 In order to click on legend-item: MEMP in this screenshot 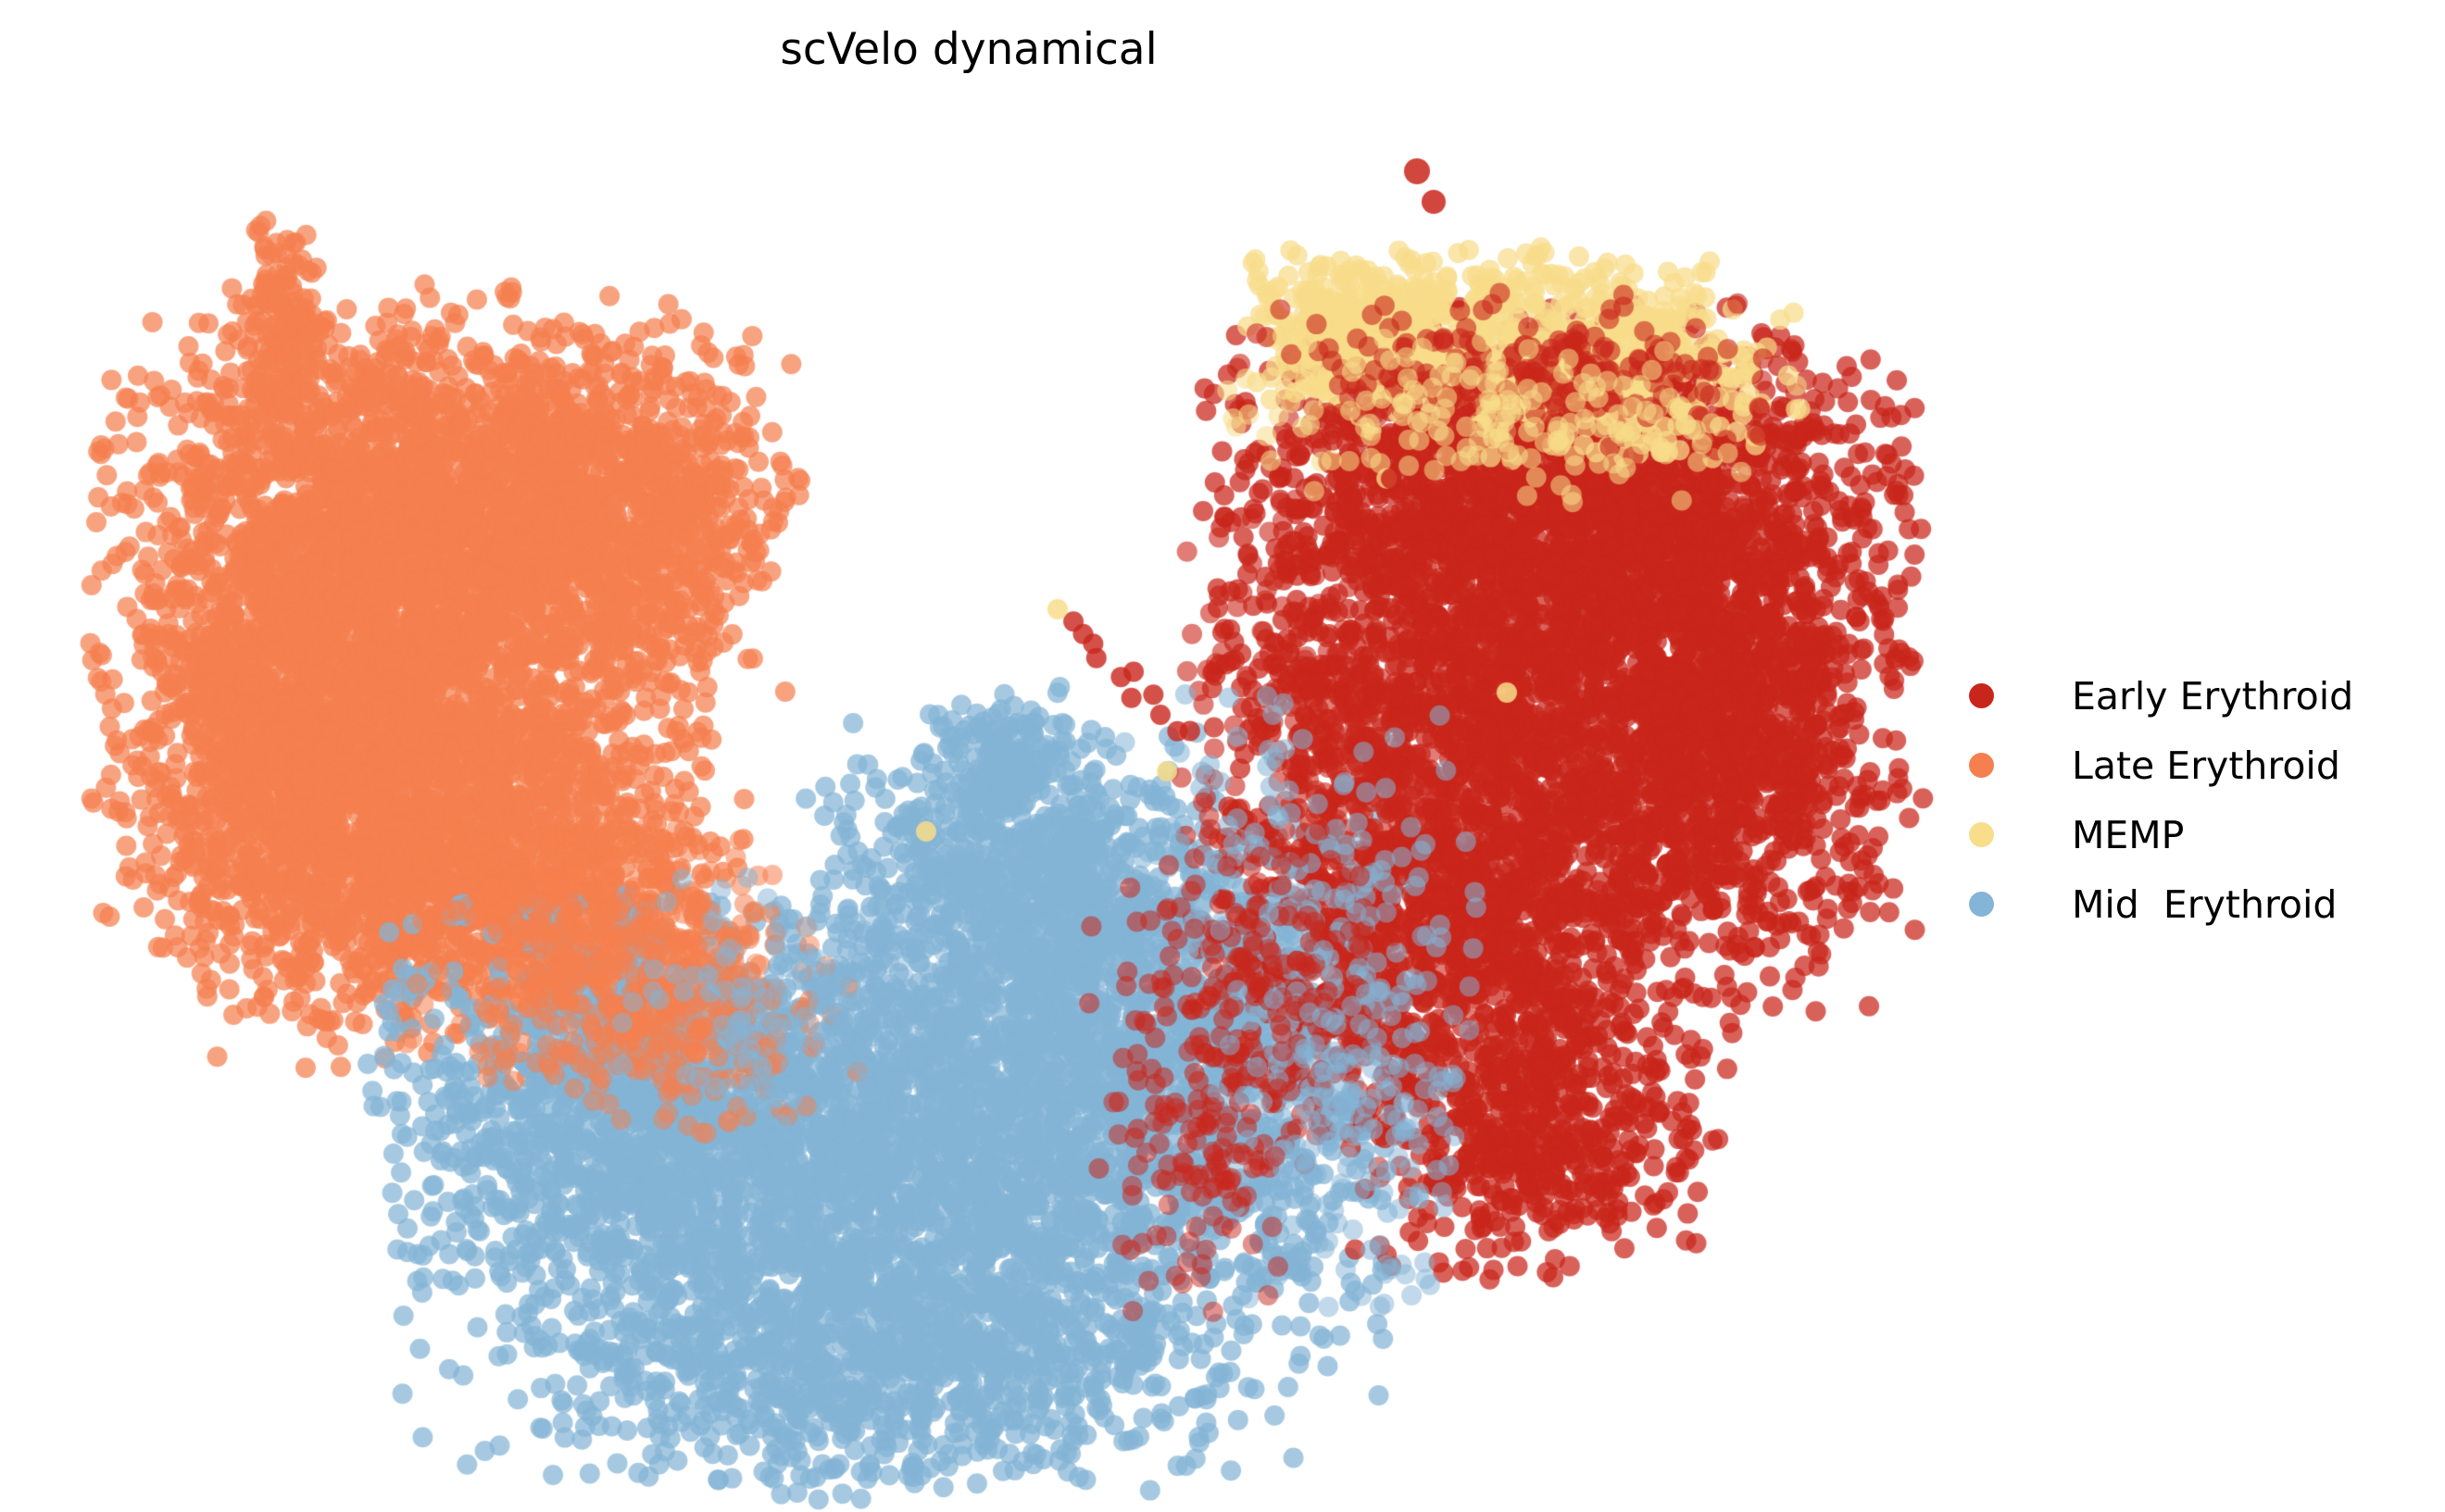, I will do `click(2152, 835)`.